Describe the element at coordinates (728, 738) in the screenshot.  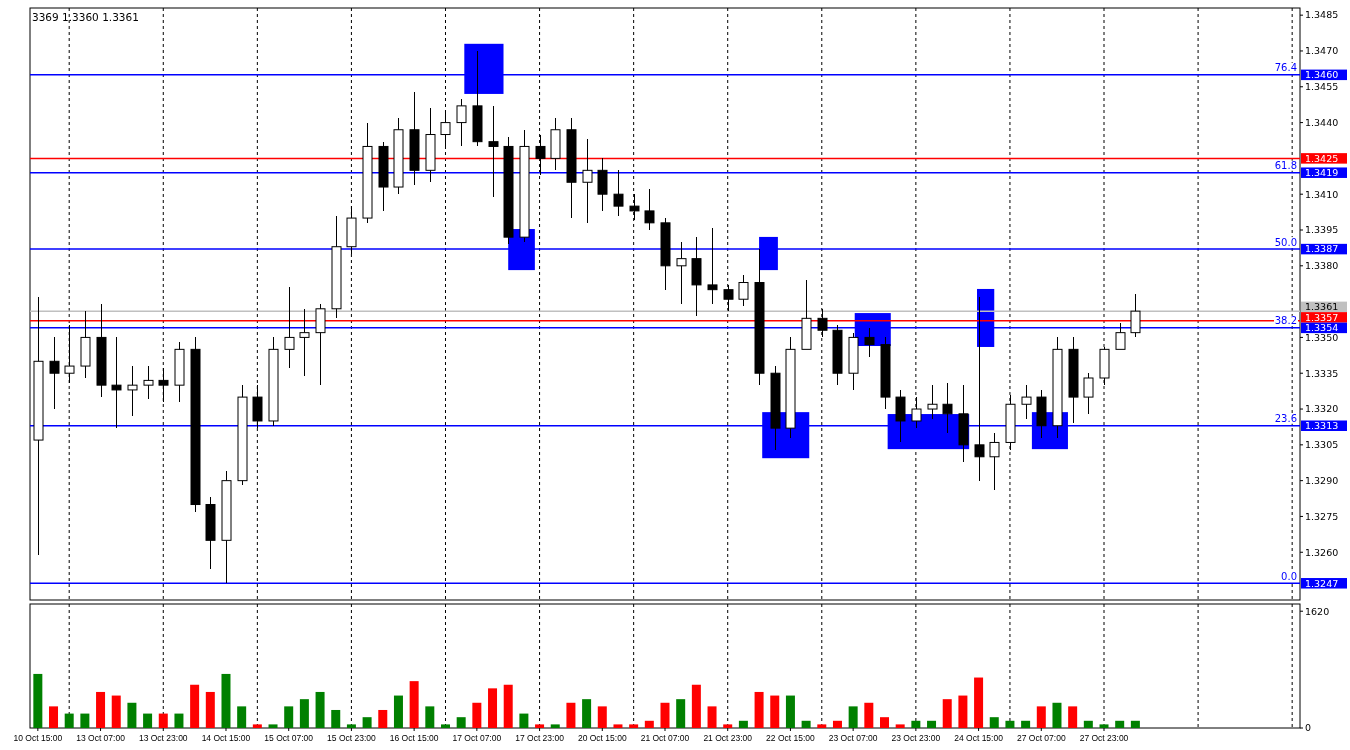
I see `x-tick-label: 21 Oct 23:00` at that location.